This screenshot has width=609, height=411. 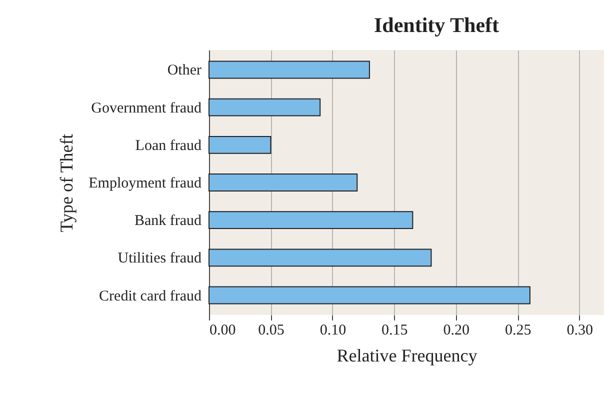 What do you see at coordinates (407, 356) in the screenshot?
I see `x-axis-title: Relative Frequency` at bounding box center [407, 356].